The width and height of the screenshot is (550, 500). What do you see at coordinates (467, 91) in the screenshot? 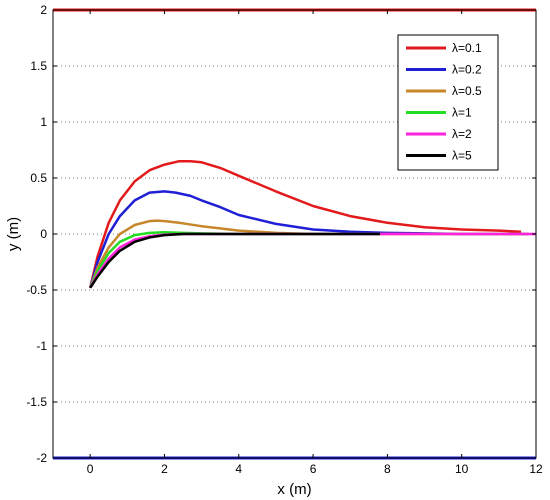
I see `legend-label-2: λ=0.5` at bounding box center [467, 91].